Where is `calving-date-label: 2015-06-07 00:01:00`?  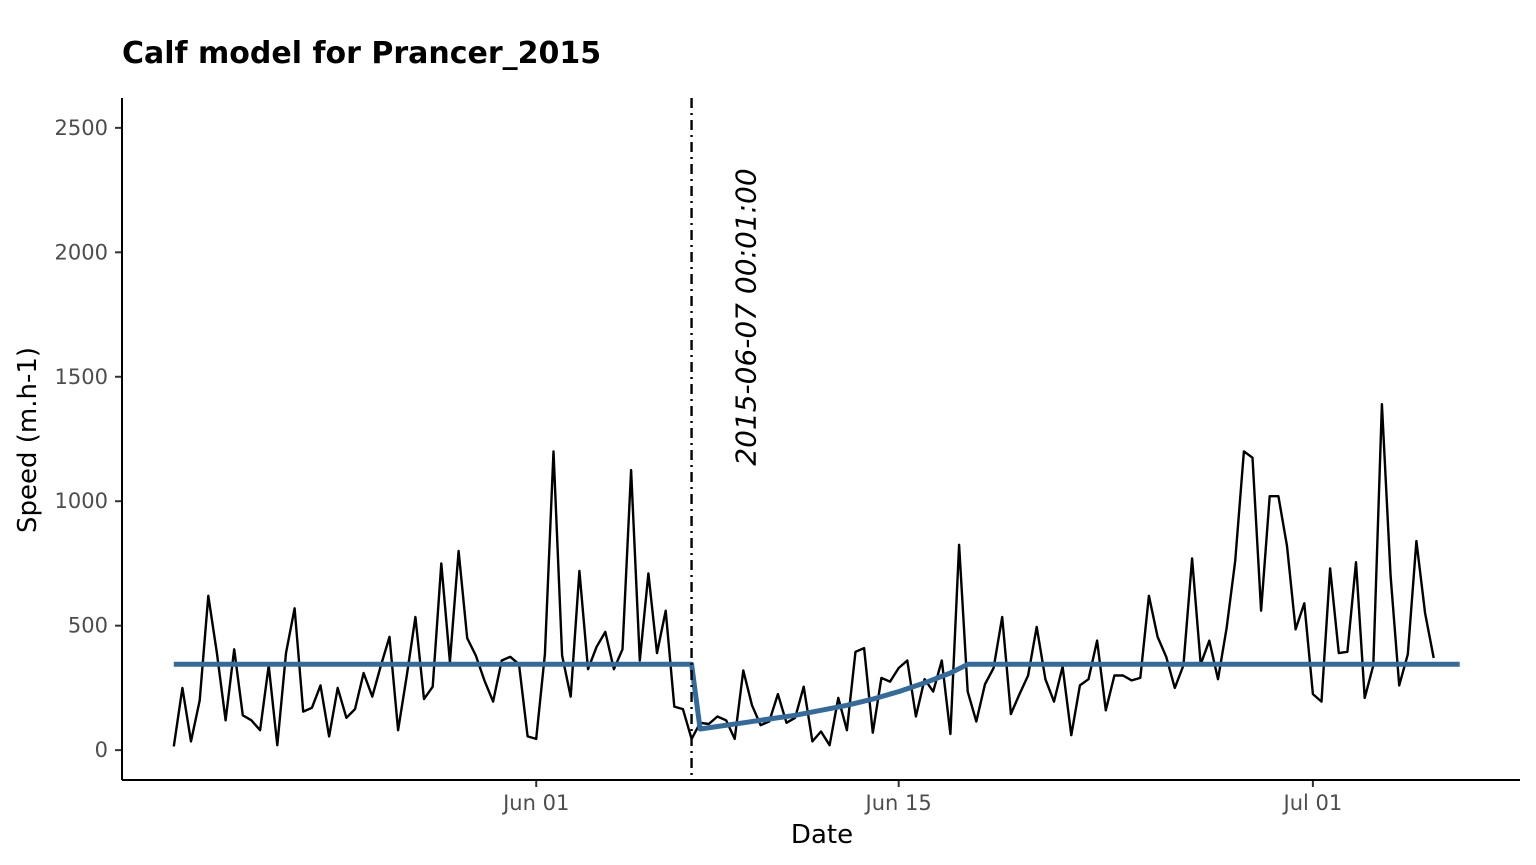
calving-date-label: 2015-06-07 00:01:00 is located at coordinates (746, 316).